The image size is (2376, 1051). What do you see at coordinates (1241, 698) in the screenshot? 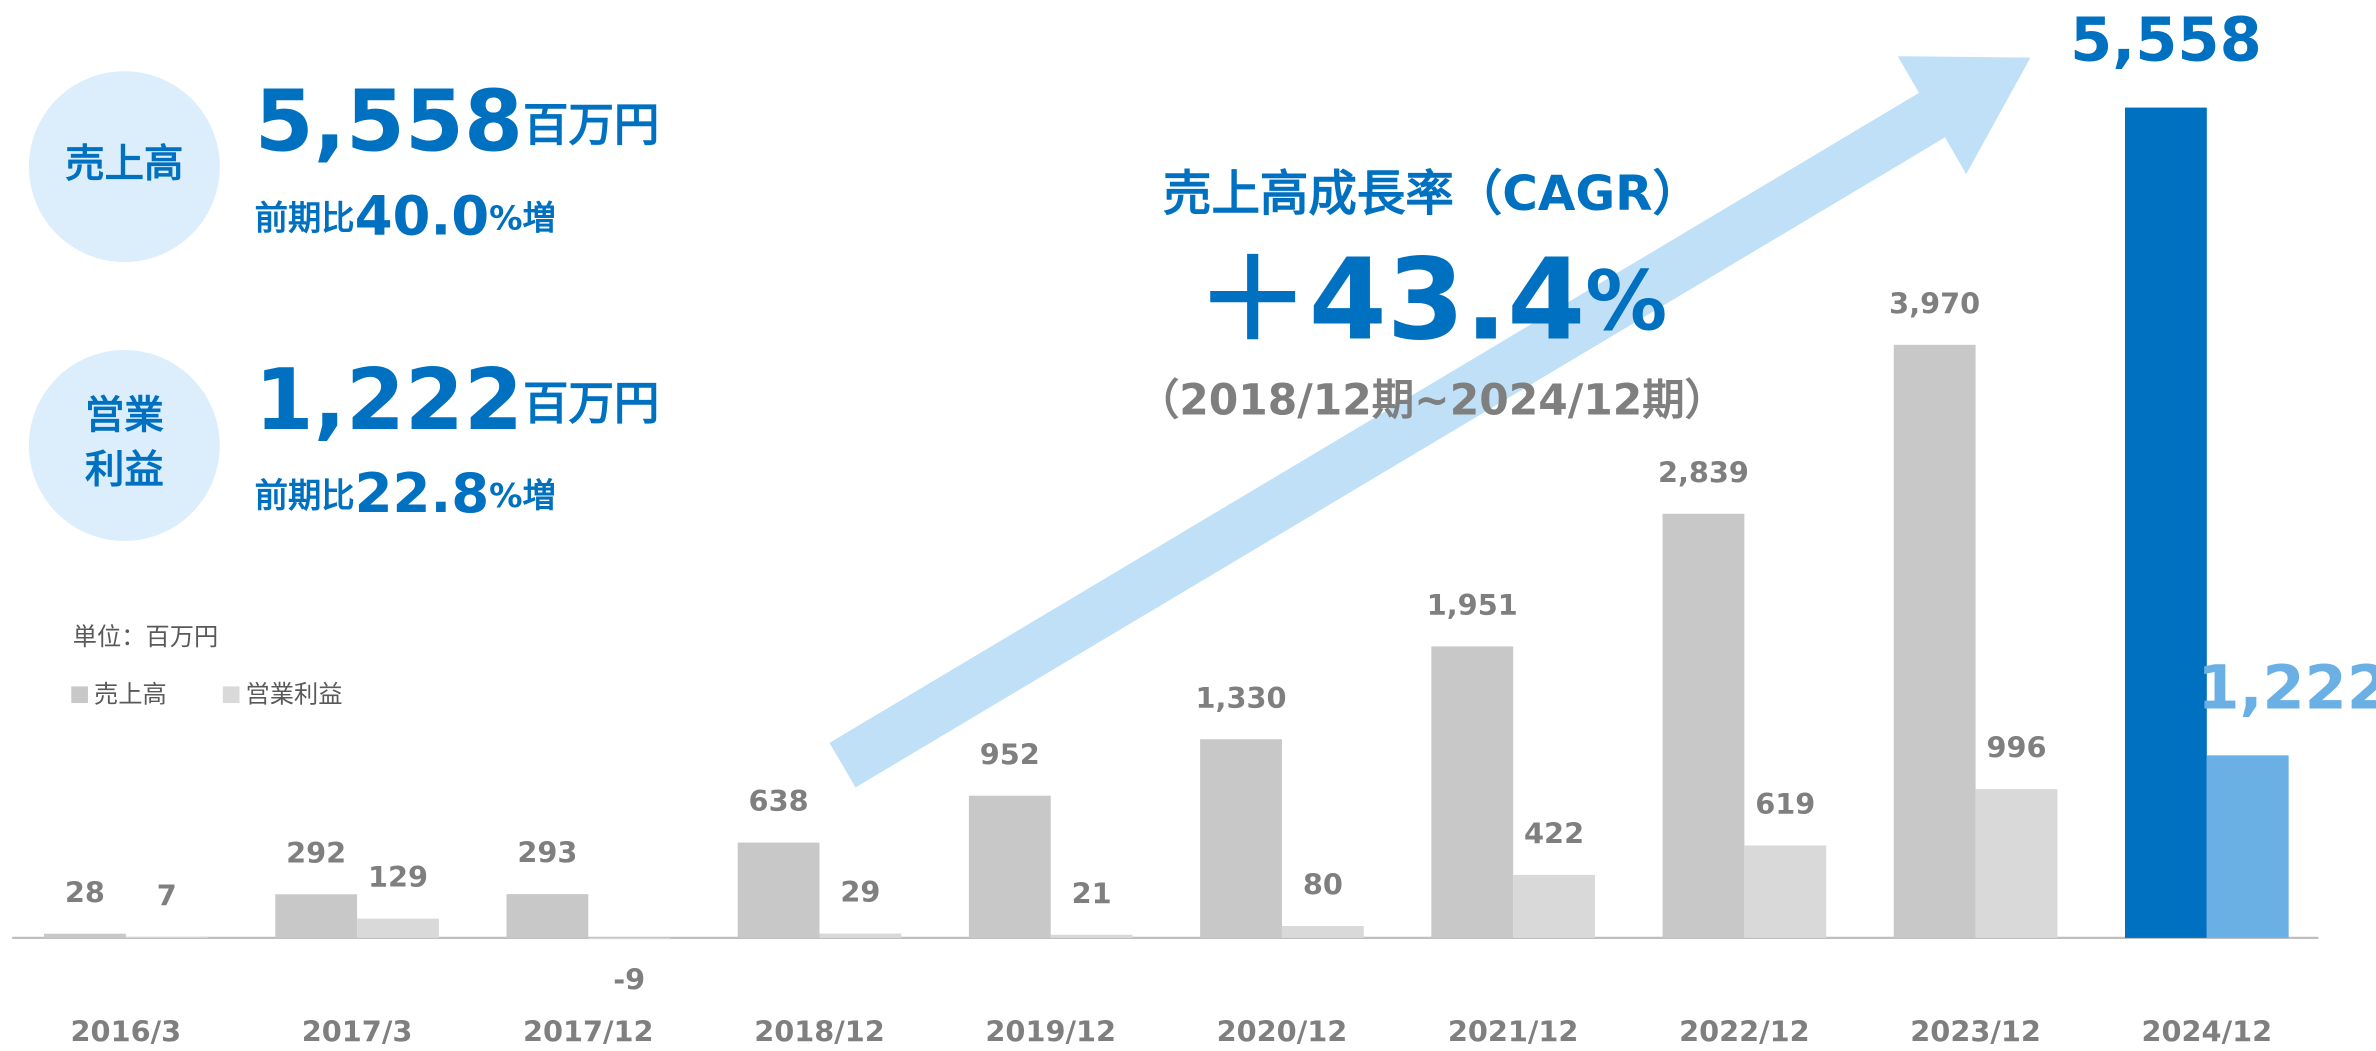
I see `value-label: 1,330` at bounding box center [1241, 698].